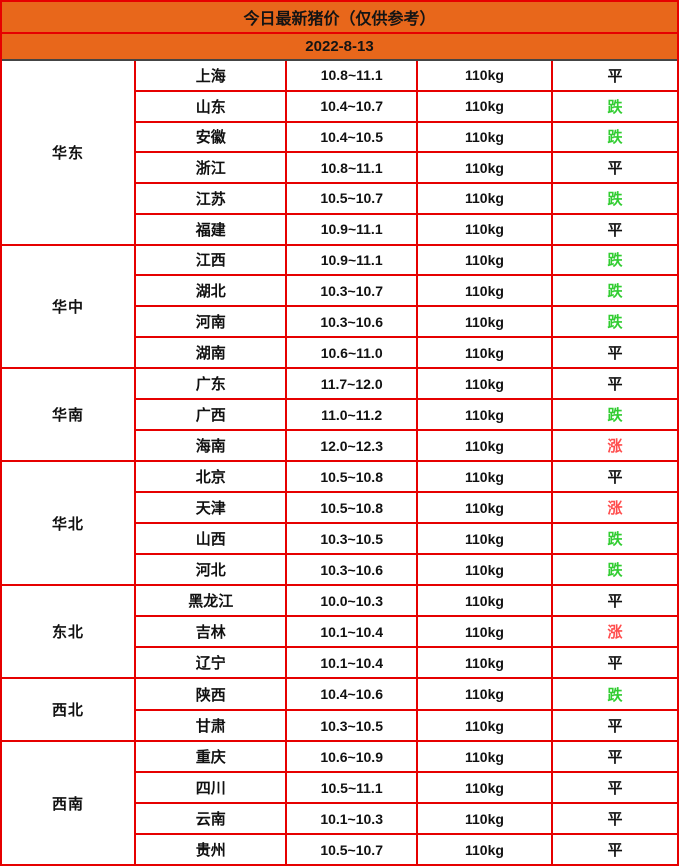 The width and height of the screenshot is (679, 866). I want to click on province-cell: 浙江, so click(212, 167).